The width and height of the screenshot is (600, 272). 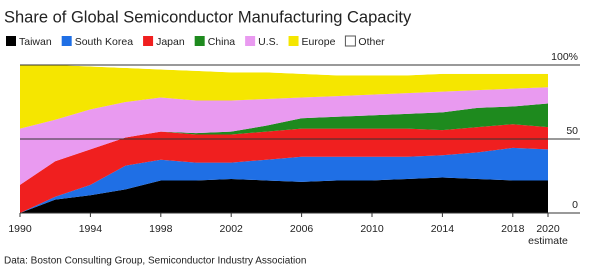 I want to click on x-tick-label: 1994, so click(x=91, y=229).